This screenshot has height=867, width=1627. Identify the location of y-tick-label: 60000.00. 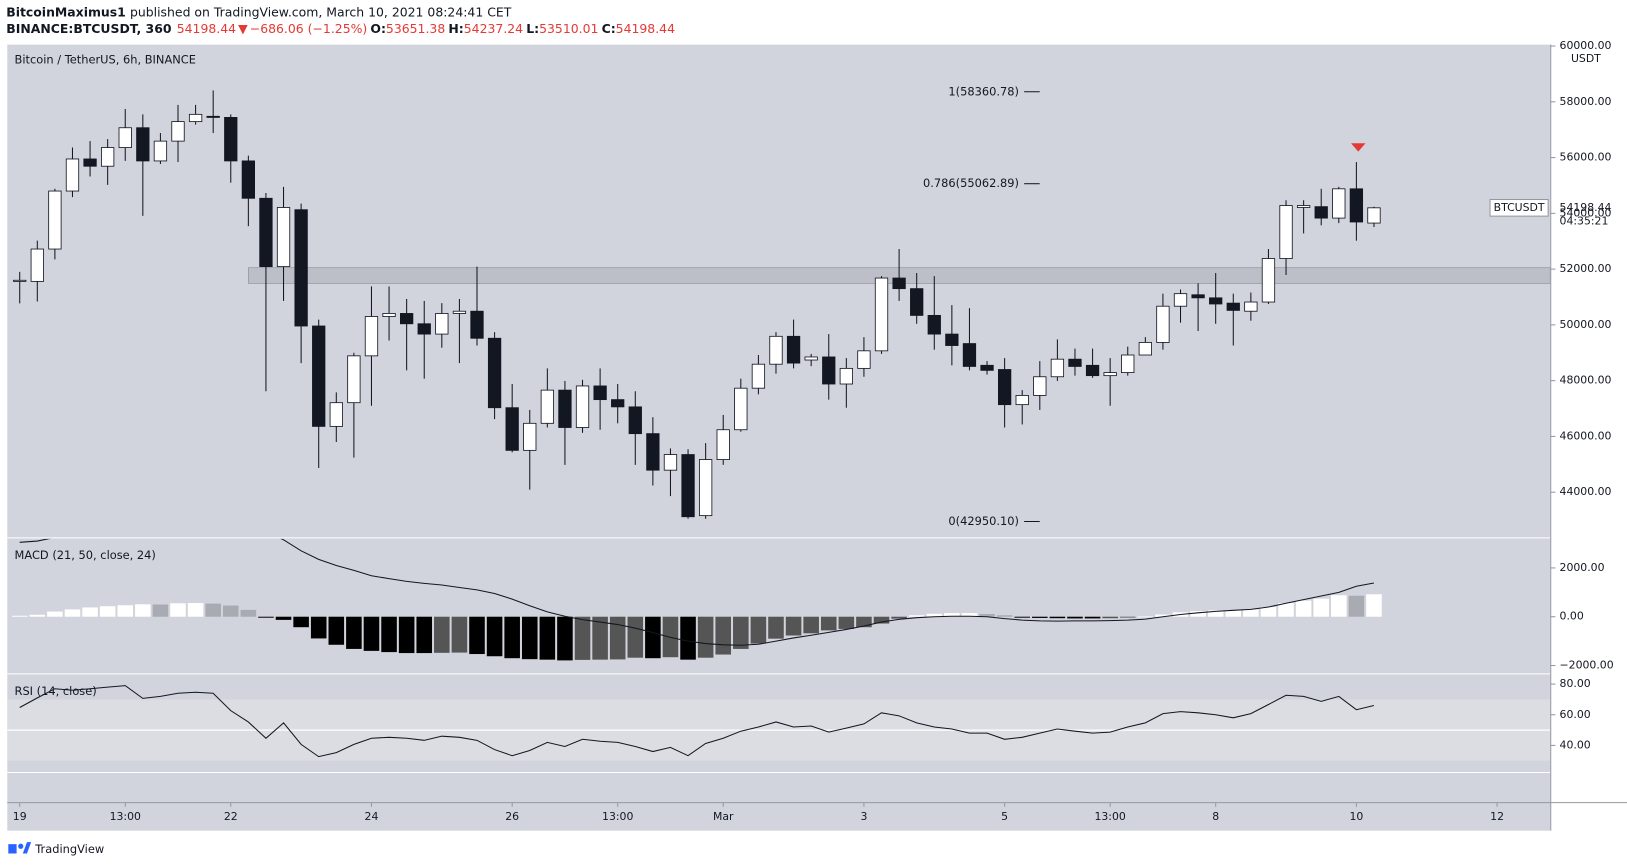
(1586, 45).